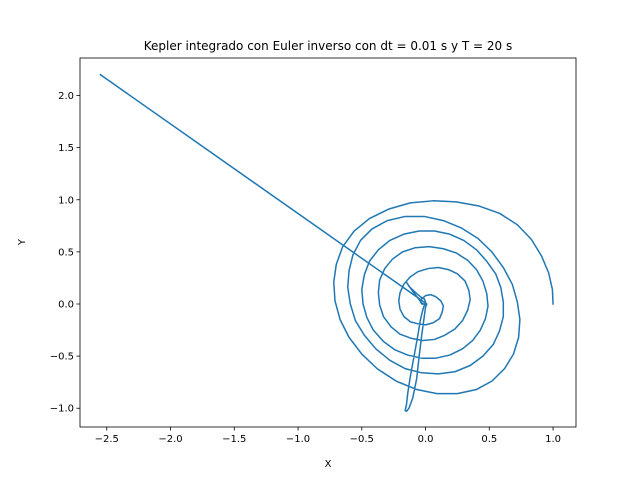 The image size is (640, 480). What do you see at coordinates (107, 439) in the screenshot?
I see `x-tick-label: −2.5` at bounding box center [107, 439].